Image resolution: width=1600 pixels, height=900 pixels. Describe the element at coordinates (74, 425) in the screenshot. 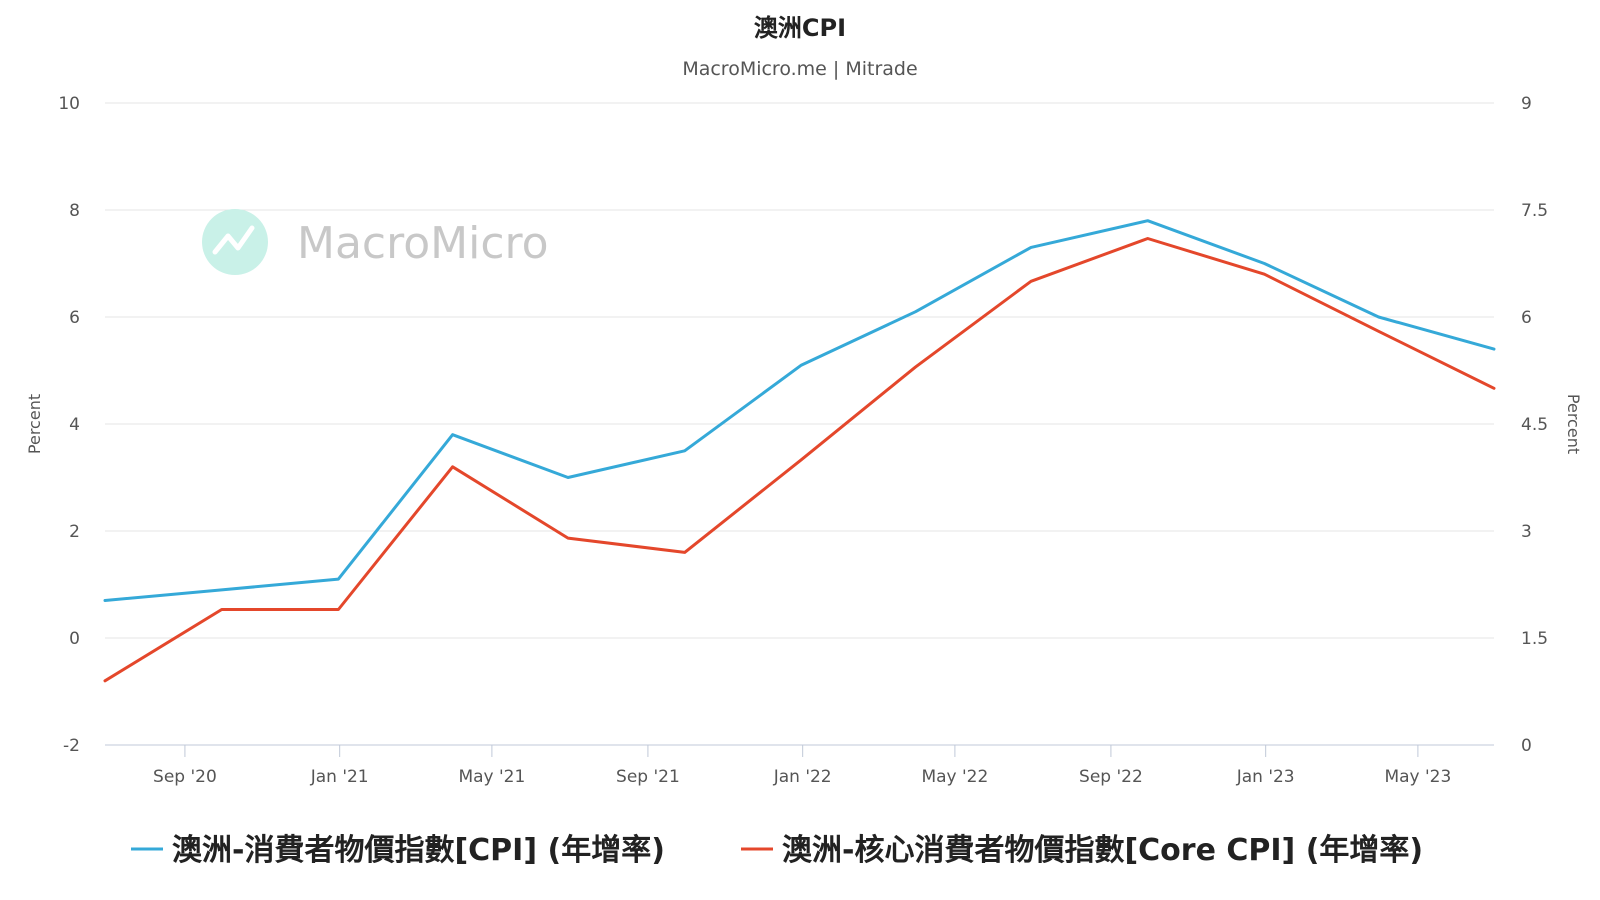

I see `y-left-tick-label: 4` at that location.